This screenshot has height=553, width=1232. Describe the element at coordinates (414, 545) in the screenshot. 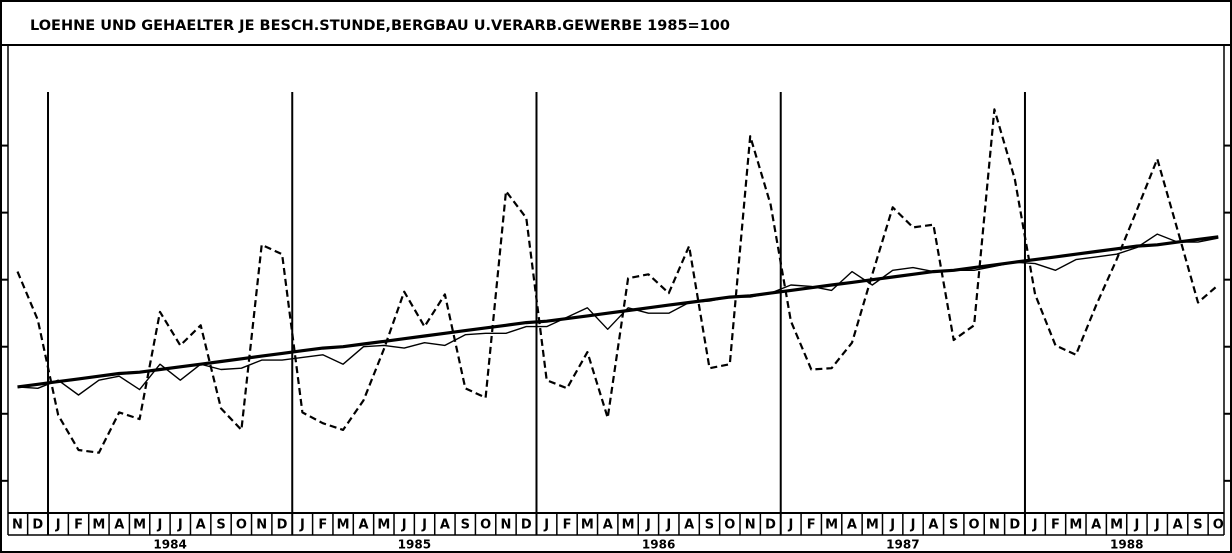

I see `year-label: 1985` at that location.